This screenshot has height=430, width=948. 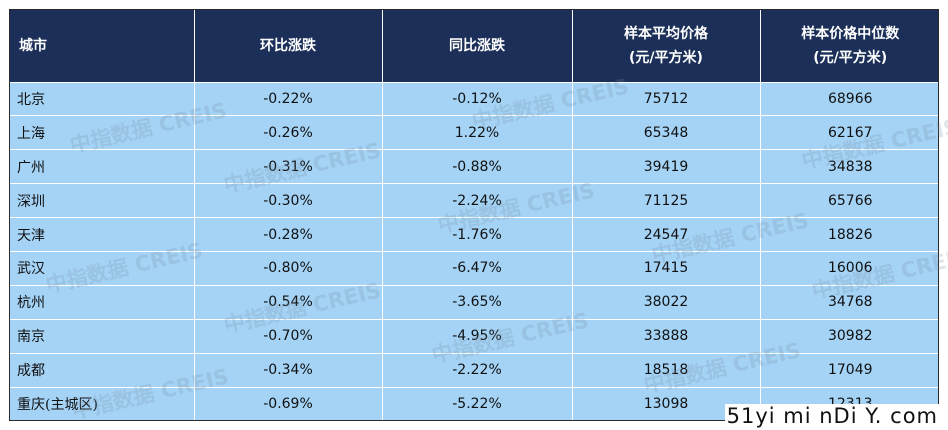 What do you see at coordinates (477, 403) in the screenshot?
I see `cell-yoy-change: -5.22%` at bounding box center [477, 403].